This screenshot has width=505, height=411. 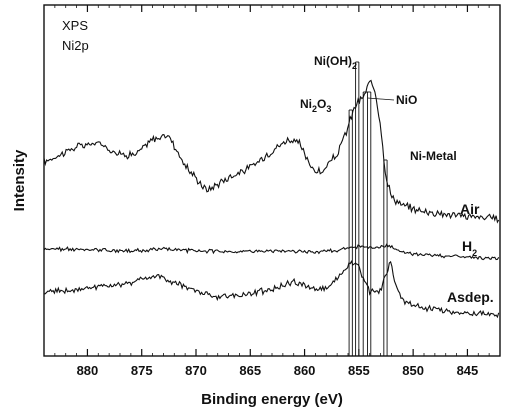 What do you see at coordinates (75, 25) in the screenshot?
I see `inset-text: XPS` at bounding box center [75, 25].